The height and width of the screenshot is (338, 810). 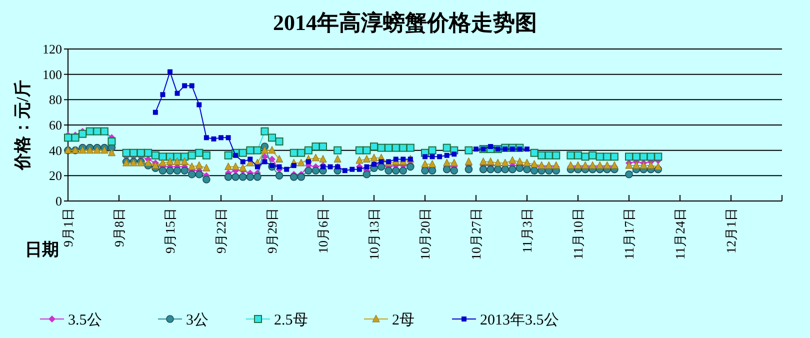 I want to click on x-tick-label: 10月20日, so click(x=425, y=234).